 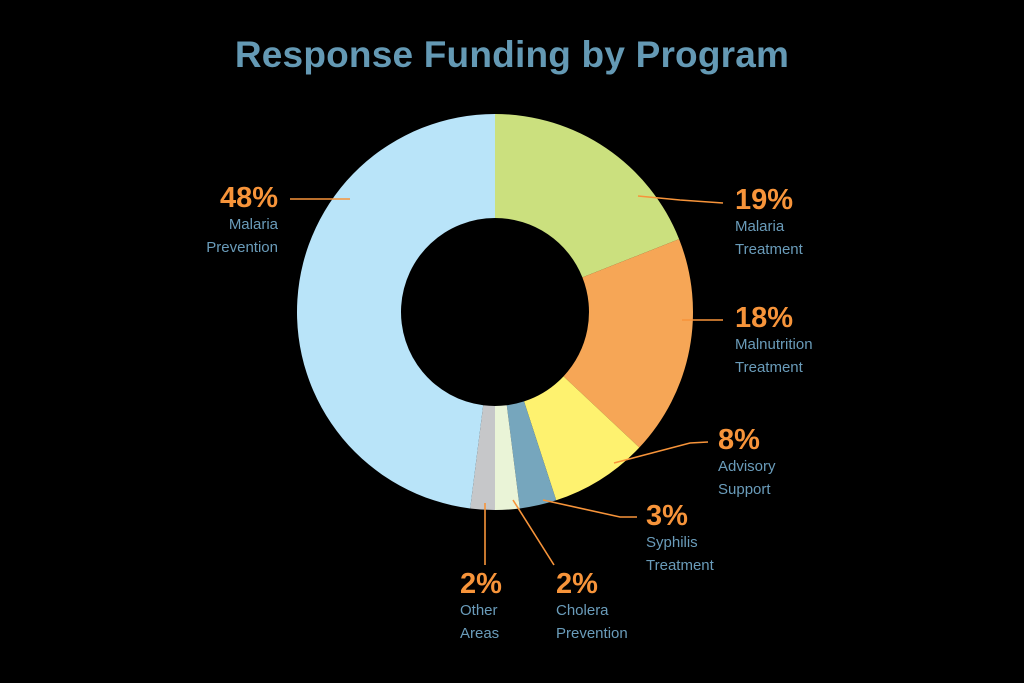 I want to click on label-cholera-prevention: 2% Cholera Prevention, so click(x=592, y=607).